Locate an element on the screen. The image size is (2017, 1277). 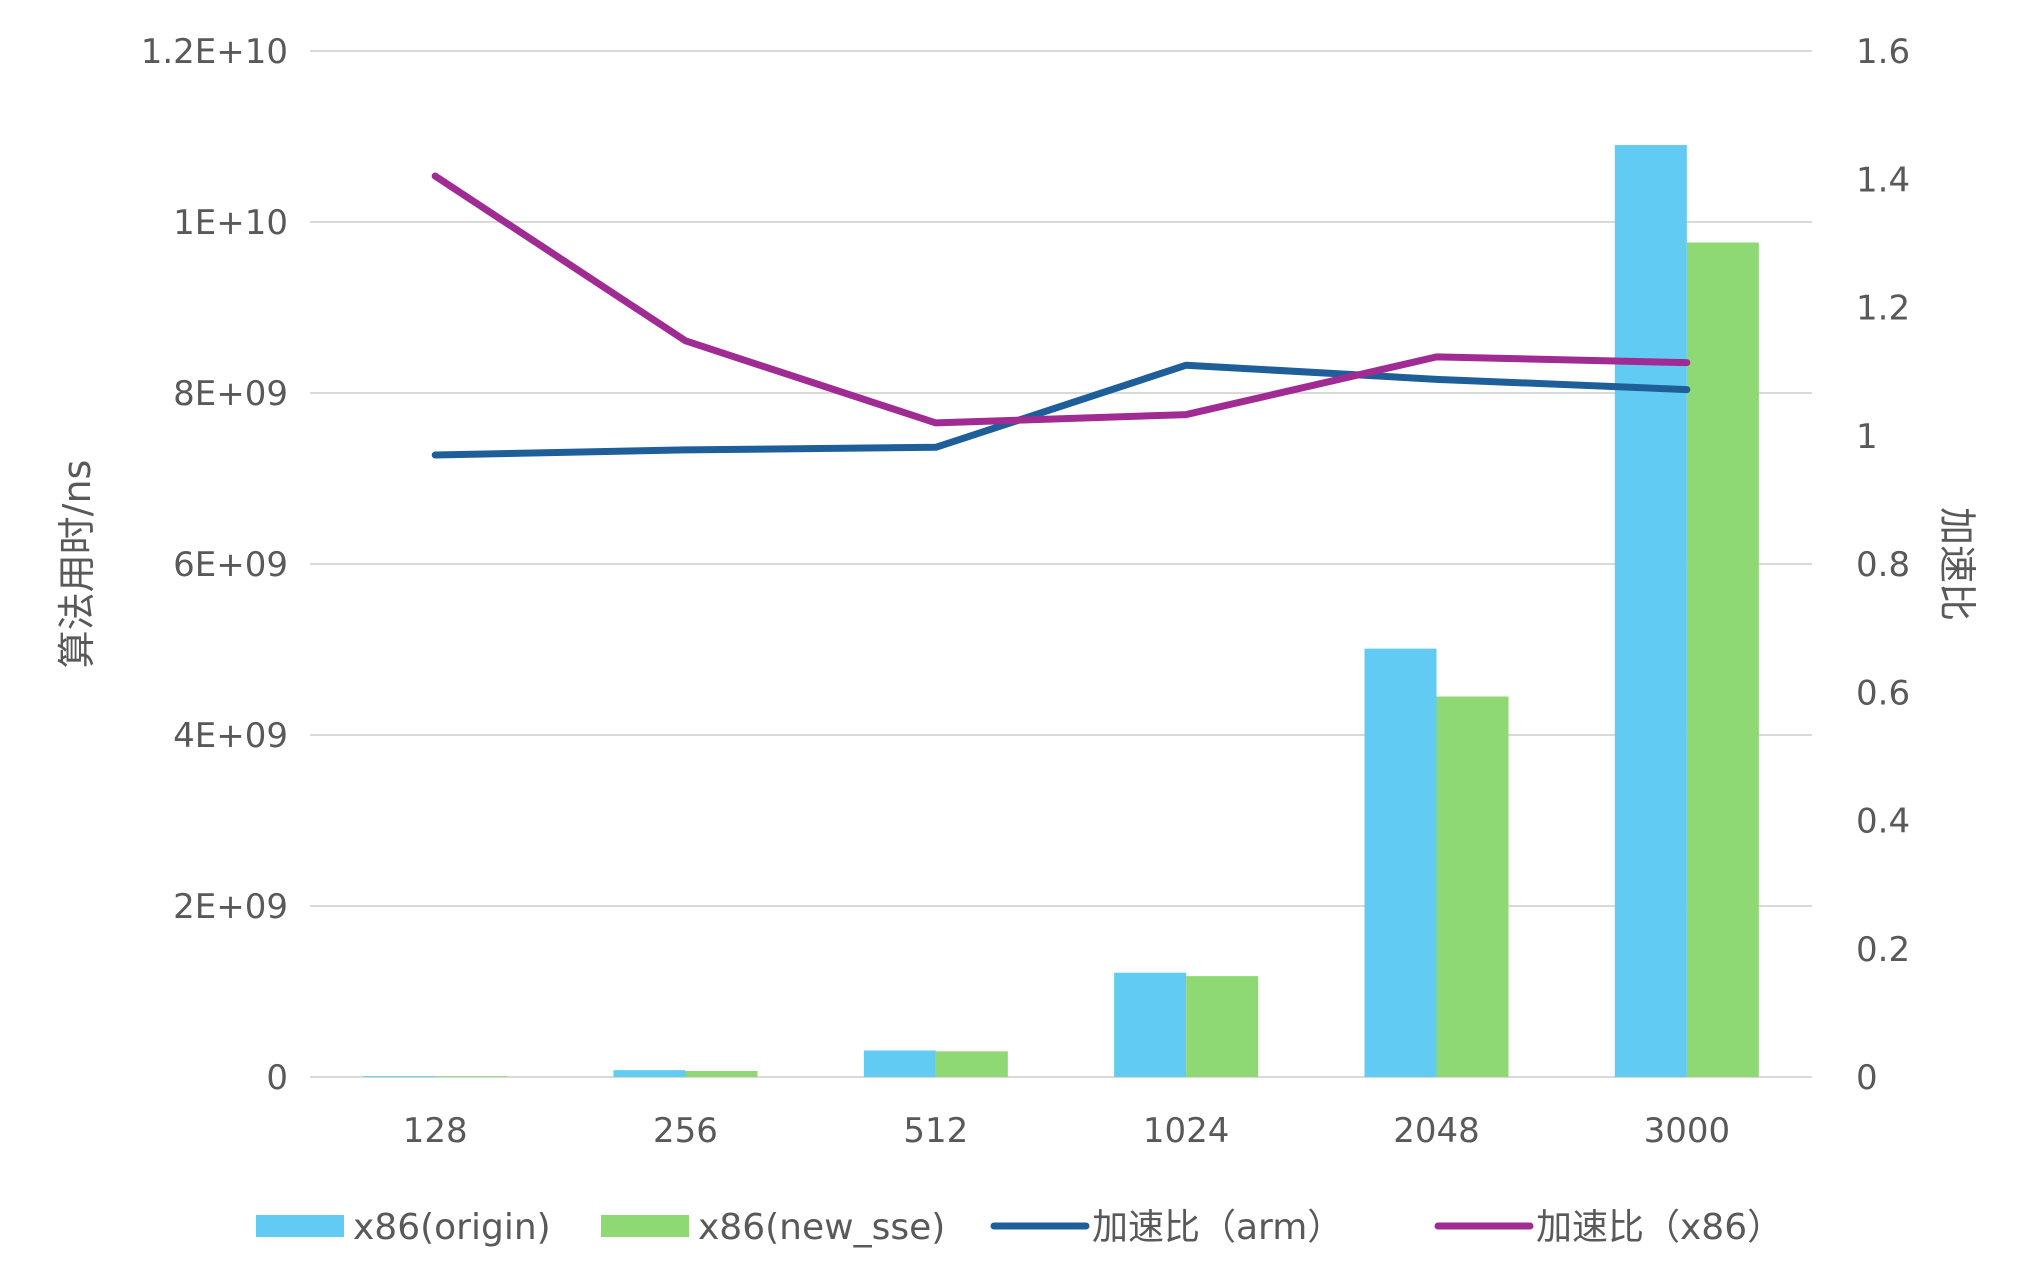
right-tick-label: 0 is located at coordinates (1867, 1078).